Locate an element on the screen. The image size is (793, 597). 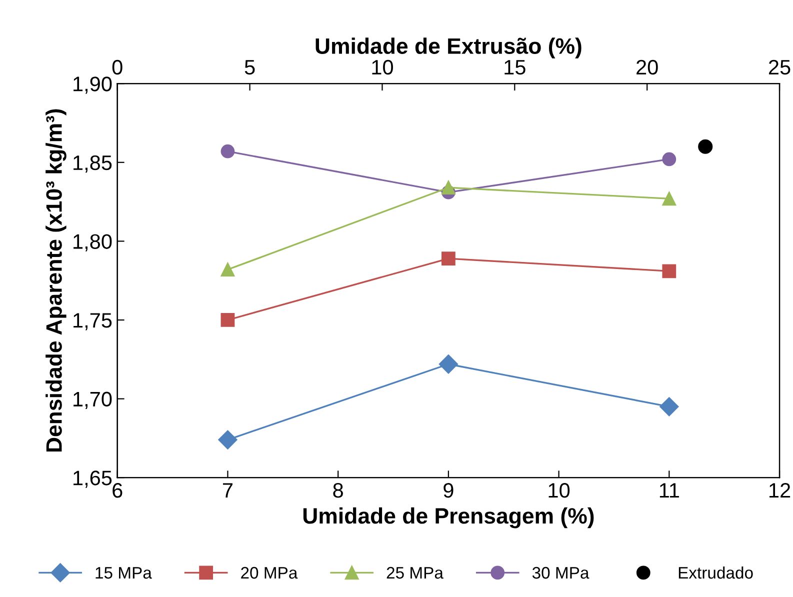
y-tick-label: 1,90 is located at coordinates (93, 85).